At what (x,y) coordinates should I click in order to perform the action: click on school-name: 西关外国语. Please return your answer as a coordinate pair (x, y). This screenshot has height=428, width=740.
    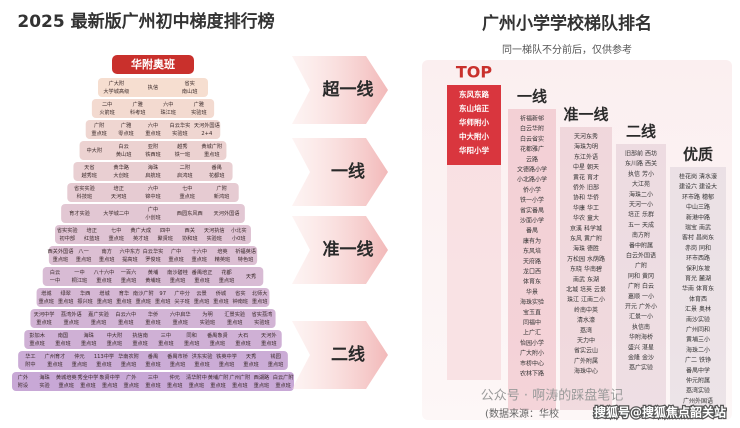
    Looking at the image, I should click on (60, 251).